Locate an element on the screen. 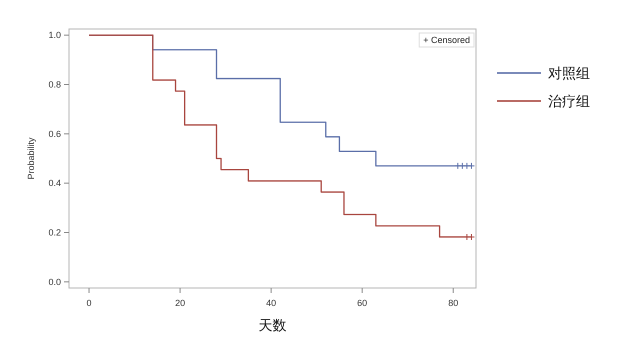 Image resolution: width=634 pixels, height=342 pixels. x-tick-label: 60 is located at coordinates (362, 303).